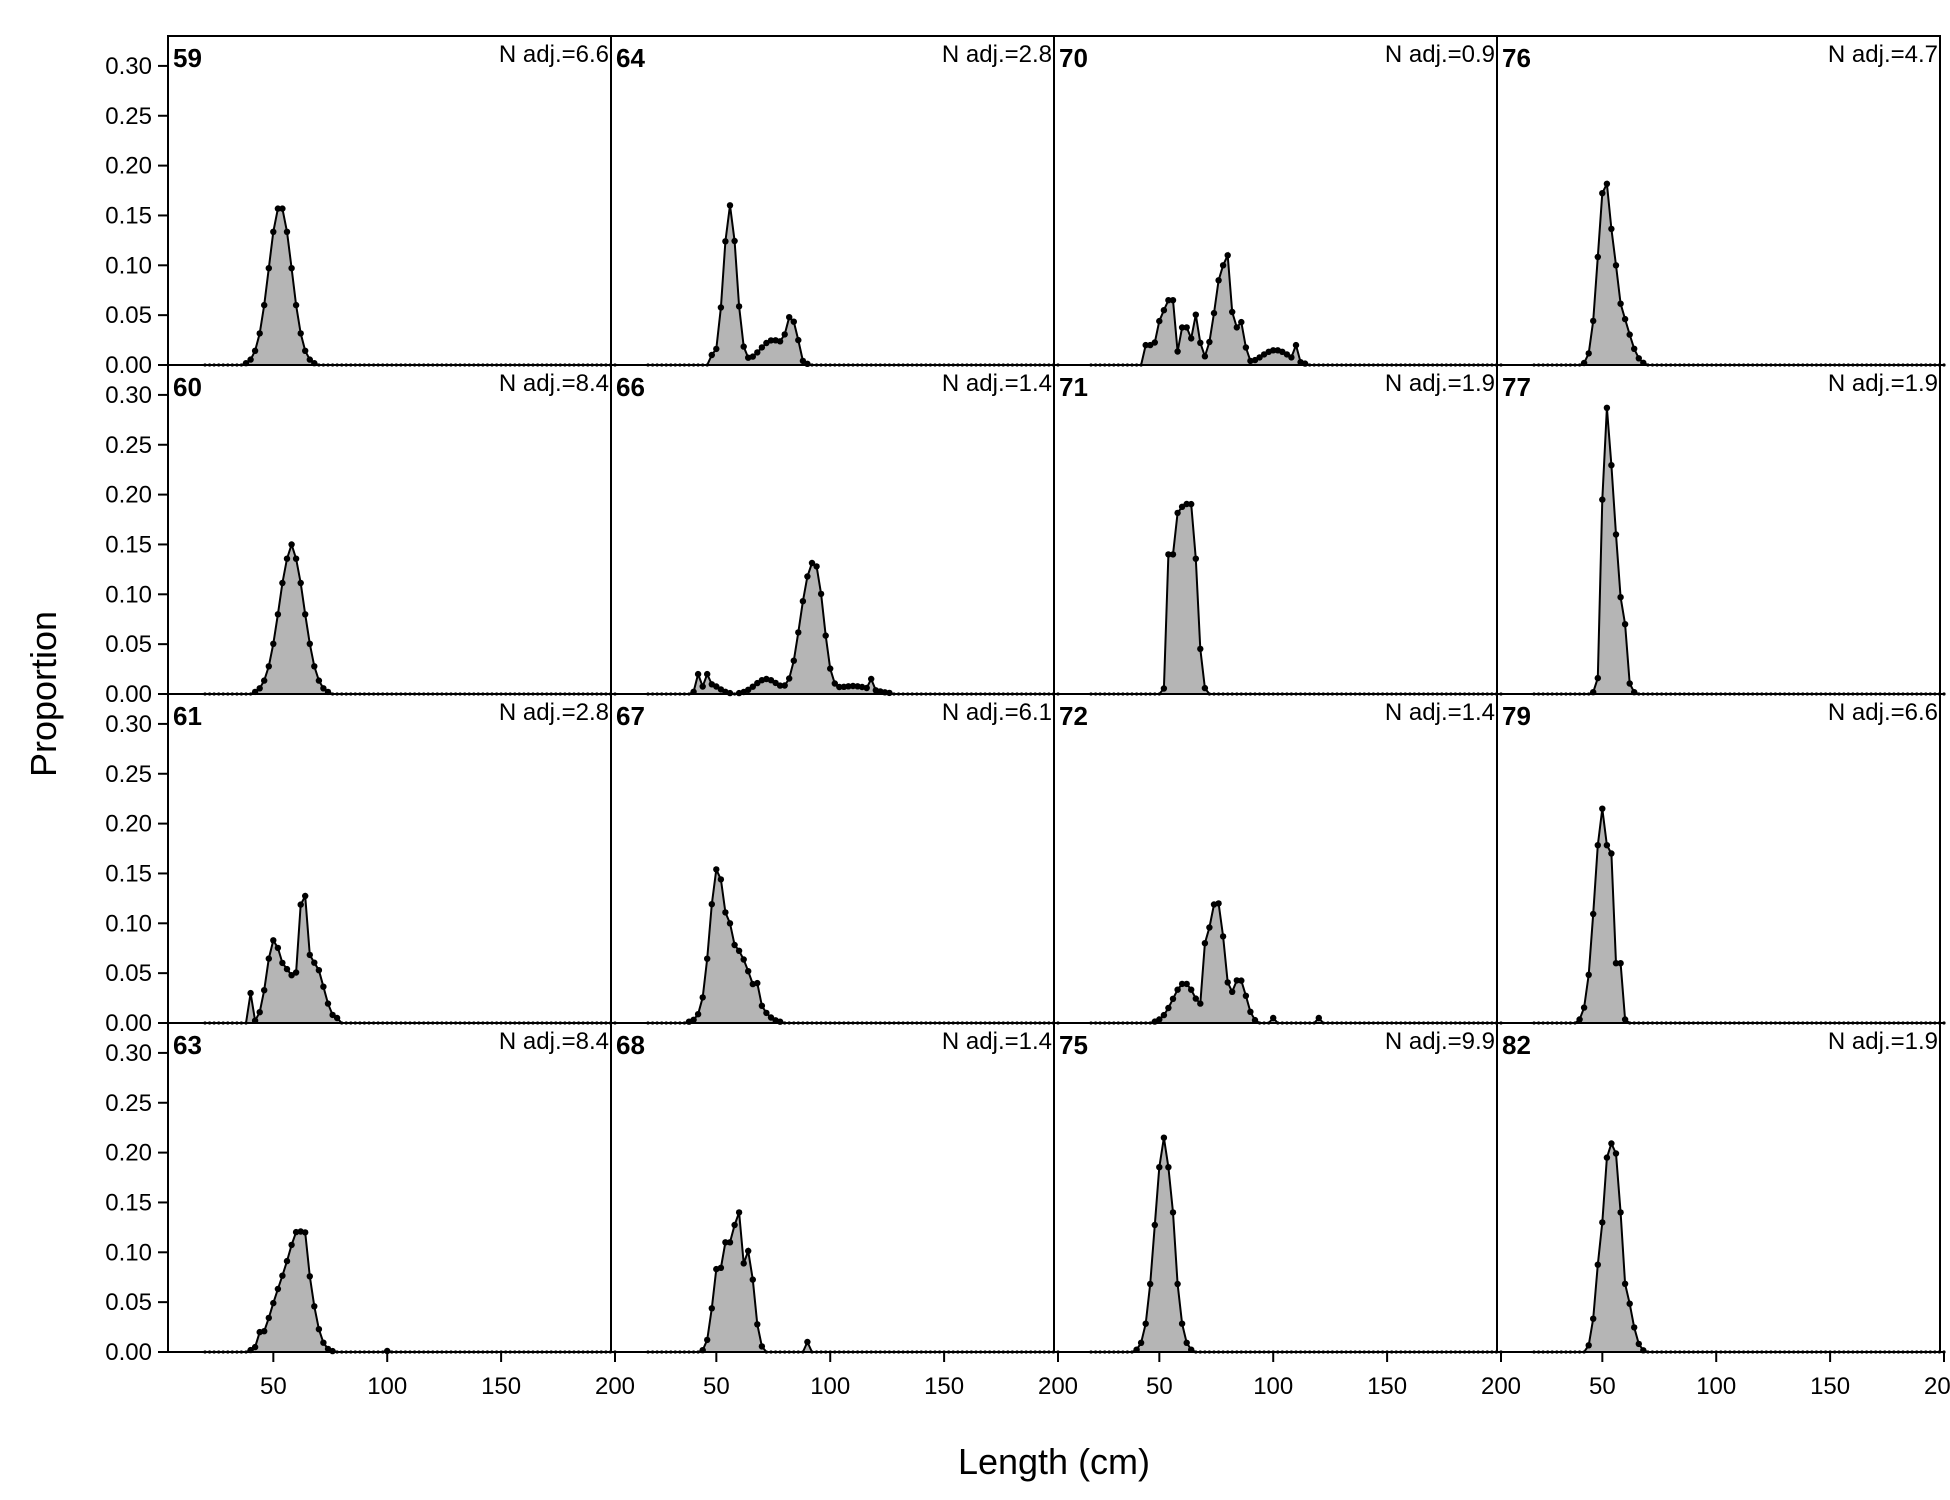 This screenshot has height=1500, width=1950. Describe the element at coordinates (997, 712) in the screenshot. I see `panel-67-n-adj: N adj.=6.1` at that location.